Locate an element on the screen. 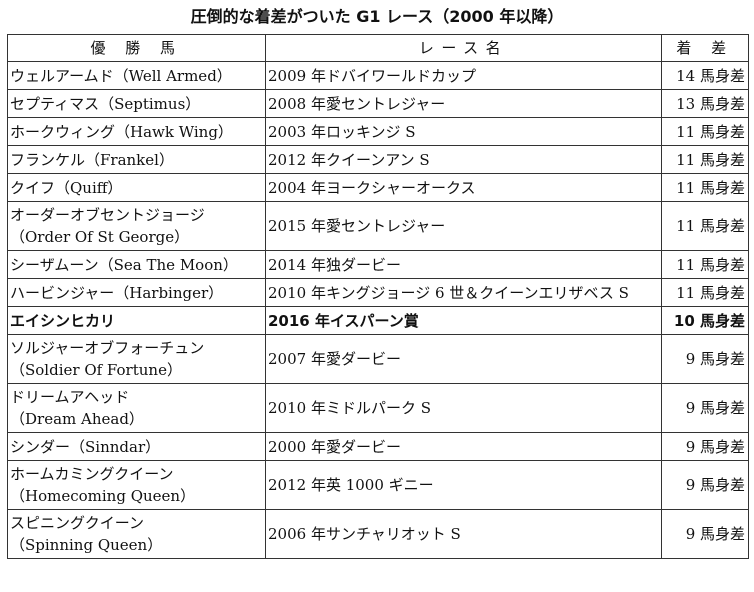 This screenshot has width=754, height=592. winner-cell: フランケル（Frankel） is located at coordinates (136, 159).